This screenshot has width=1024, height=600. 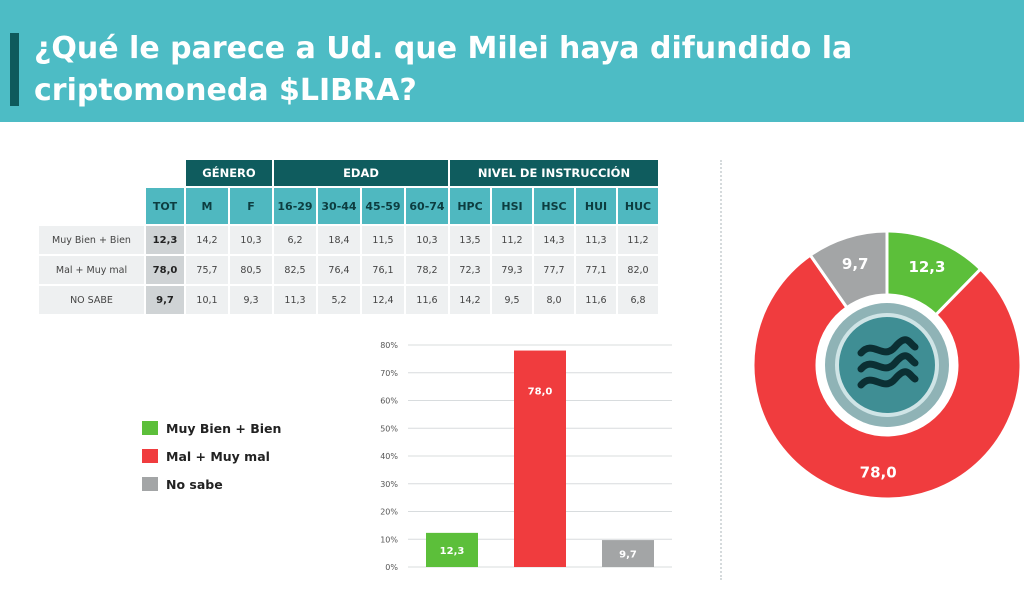 I want to click on chart-legend: Muy Bien + Bien Mal + Muy mal No sabe, so click(x=211, y=456).